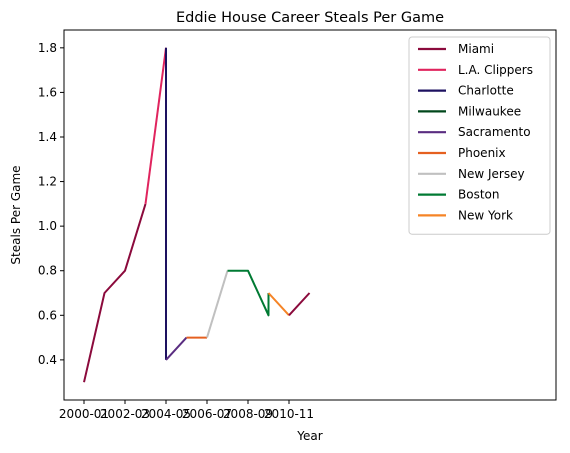  Describe the element at coordinates (289, 414) in the screenshot. I see `x-tick-label: 2010-11` at that location.